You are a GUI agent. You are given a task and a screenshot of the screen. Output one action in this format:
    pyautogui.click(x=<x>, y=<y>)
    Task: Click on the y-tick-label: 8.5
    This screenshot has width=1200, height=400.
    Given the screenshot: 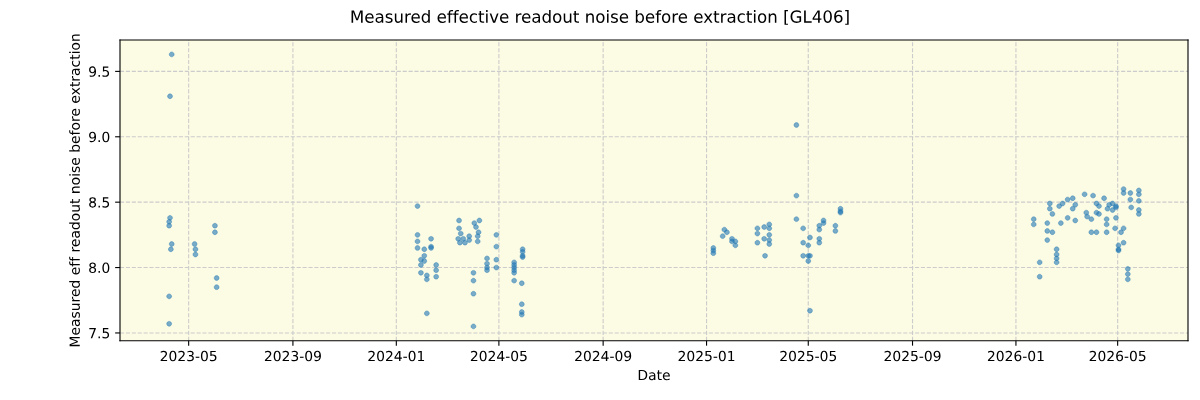 What is the action you would take?
    pyautogui.click(x=99, y=202)
    